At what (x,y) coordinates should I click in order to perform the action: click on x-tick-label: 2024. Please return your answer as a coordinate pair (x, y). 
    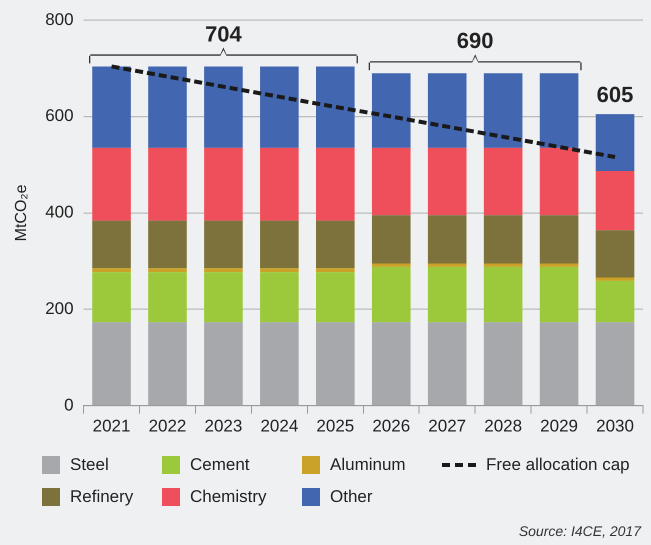
    Looking at the image, I should click on (279, 426).